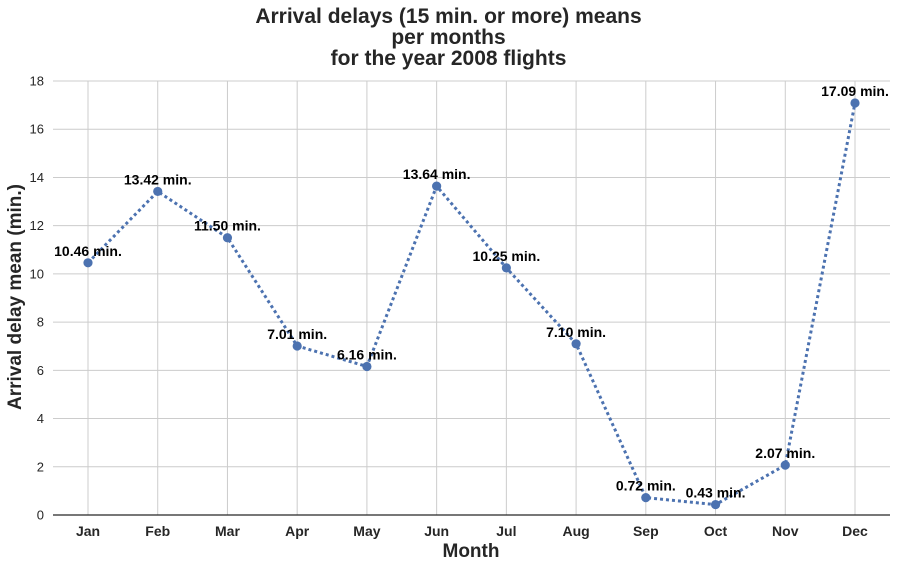 This screenshot has width=897, height=568. What do you see at coordinates (785, 531) in the screenshot?
I see `x-tick-label: Nov` at bounding box center [785, 531].